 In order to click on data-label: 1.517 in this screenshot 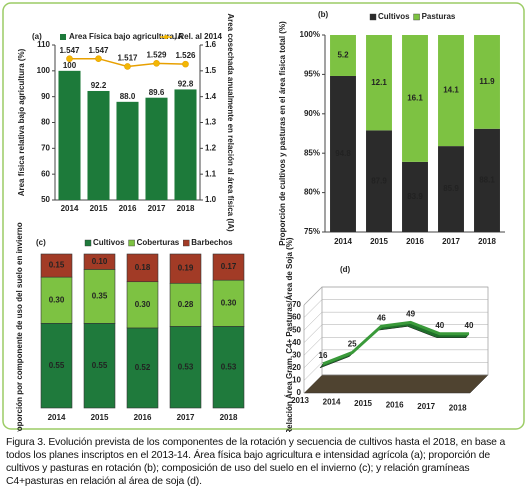, I will do `click(127, 58)`.